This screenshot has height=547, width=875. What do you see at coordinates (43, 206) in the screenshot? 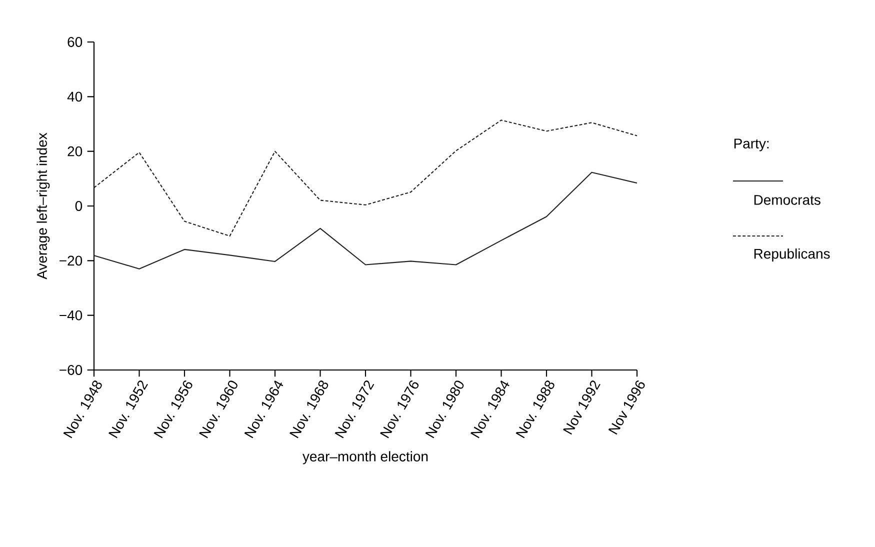
I see `y-axis-title: Average left–right index` at bounding box center [43, 206].